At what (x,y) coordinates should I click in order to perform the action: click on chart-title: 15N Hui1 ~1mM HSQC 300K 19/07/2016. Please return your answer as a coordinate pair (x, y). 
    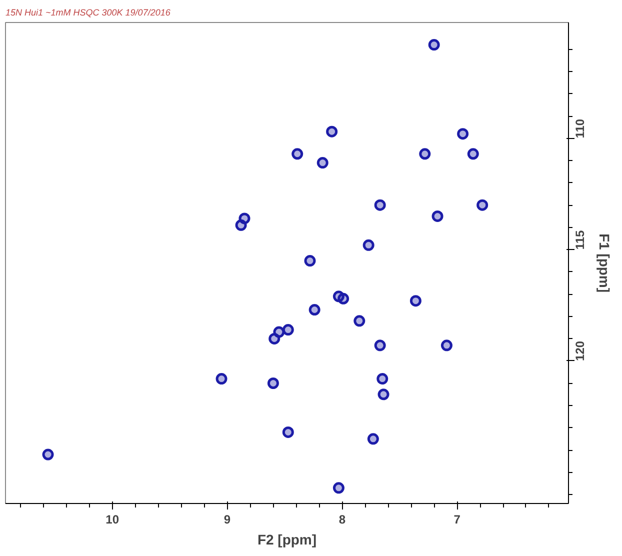
    Looking at the image, I should click on (88, 13).